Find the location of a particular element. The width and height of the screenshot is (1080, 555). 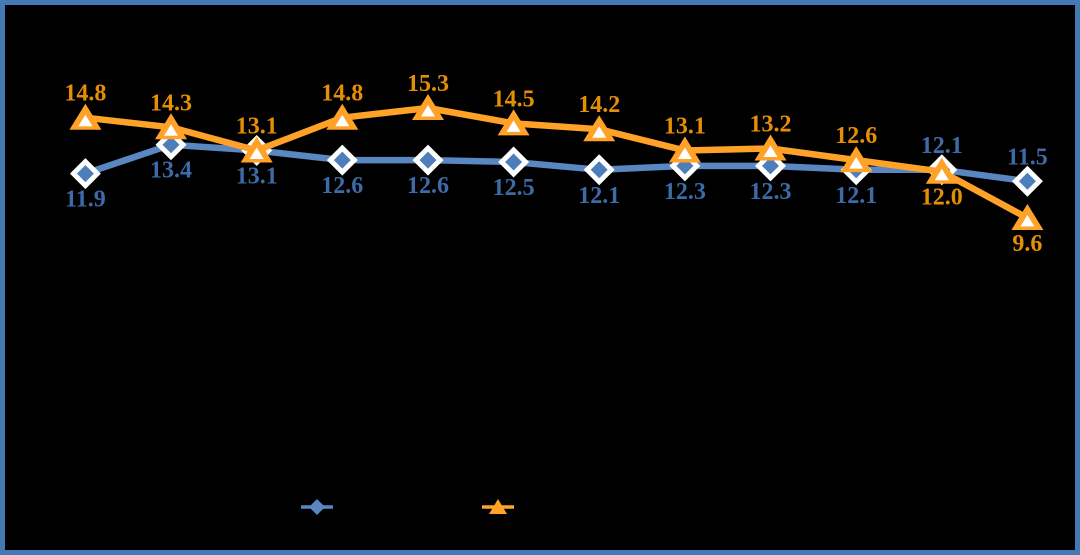

data-label-blue-diamond: 13.1 is located at coordinates (257, 177).